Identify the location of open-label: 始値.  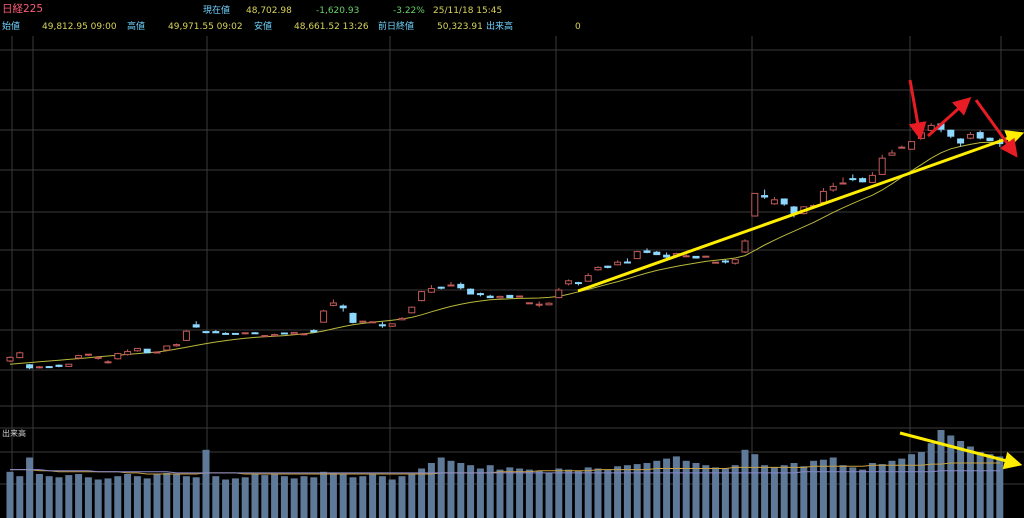
(11, 27).